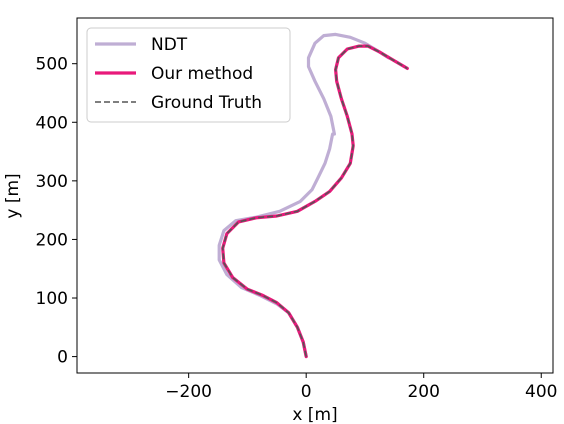 The height and width of the screenshot is (424, 564). I want to click on y-tick-label: 200, so click(52, 240).